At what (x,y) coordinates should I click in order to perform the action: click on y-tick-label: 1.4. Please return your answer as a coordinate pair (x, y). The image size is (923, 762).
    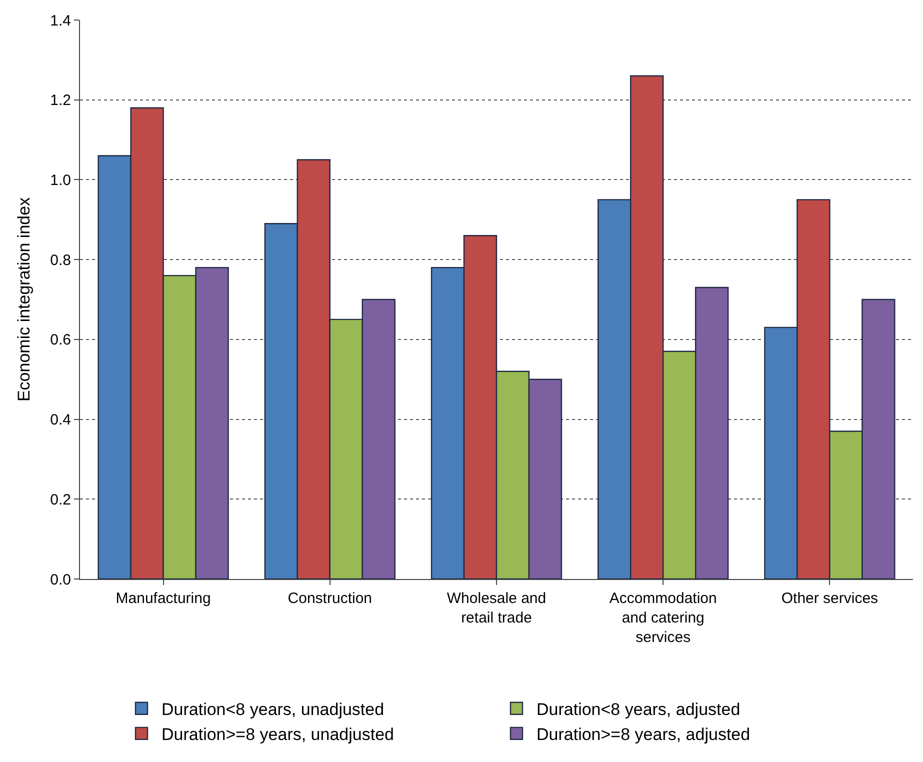
    Looking at the image, I should click on (60, 21).